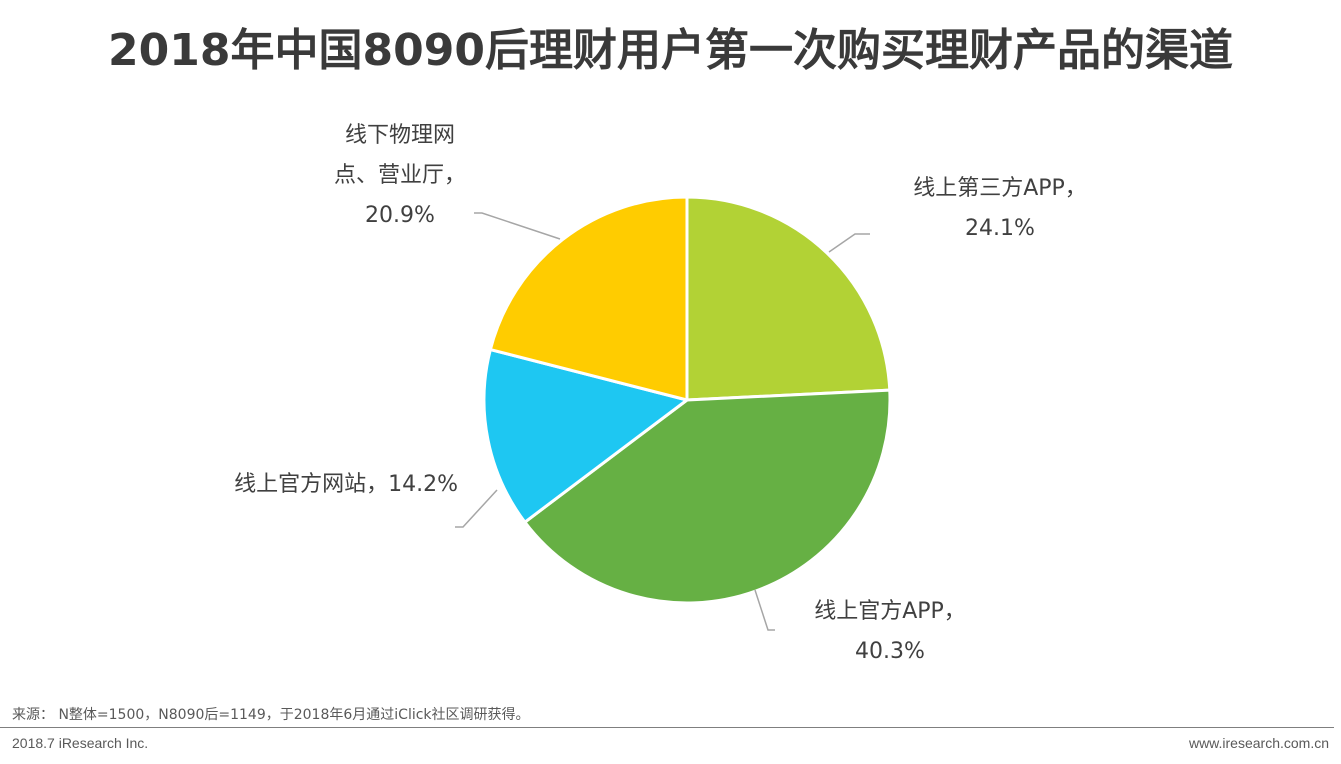 Image resolution: width=1341 pixels, height=764 pixels. Describe the element at coordinates (890, 651) in the screenshot. I see `slice-label-line: 40.3%` at that location.